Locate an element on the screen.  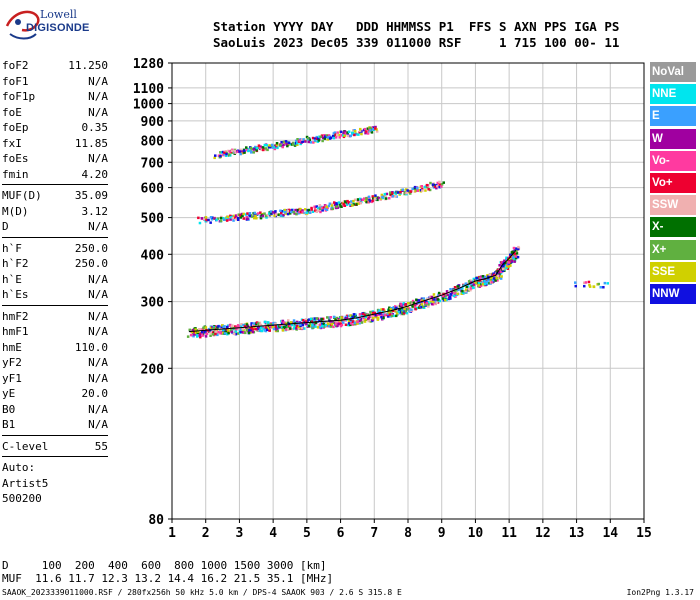
param-row-hf: h`F 250.0 is located at coordinates (55, 249).